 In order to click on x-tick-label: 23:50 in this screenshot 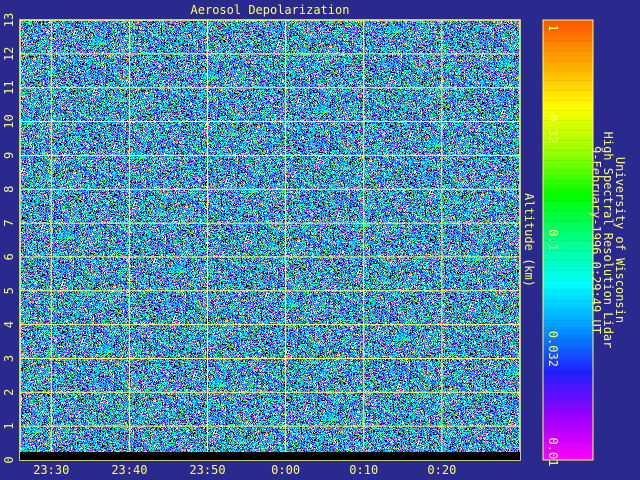, I will do `click(207, 470)`.